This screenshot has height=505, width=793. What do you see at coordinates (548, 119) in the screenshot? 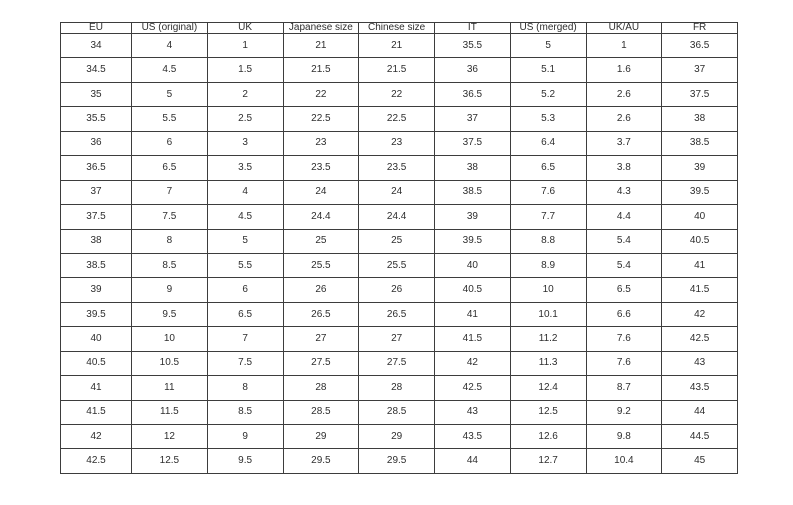
I see `table-cell: 5.3` at bounding box center [548, 119].